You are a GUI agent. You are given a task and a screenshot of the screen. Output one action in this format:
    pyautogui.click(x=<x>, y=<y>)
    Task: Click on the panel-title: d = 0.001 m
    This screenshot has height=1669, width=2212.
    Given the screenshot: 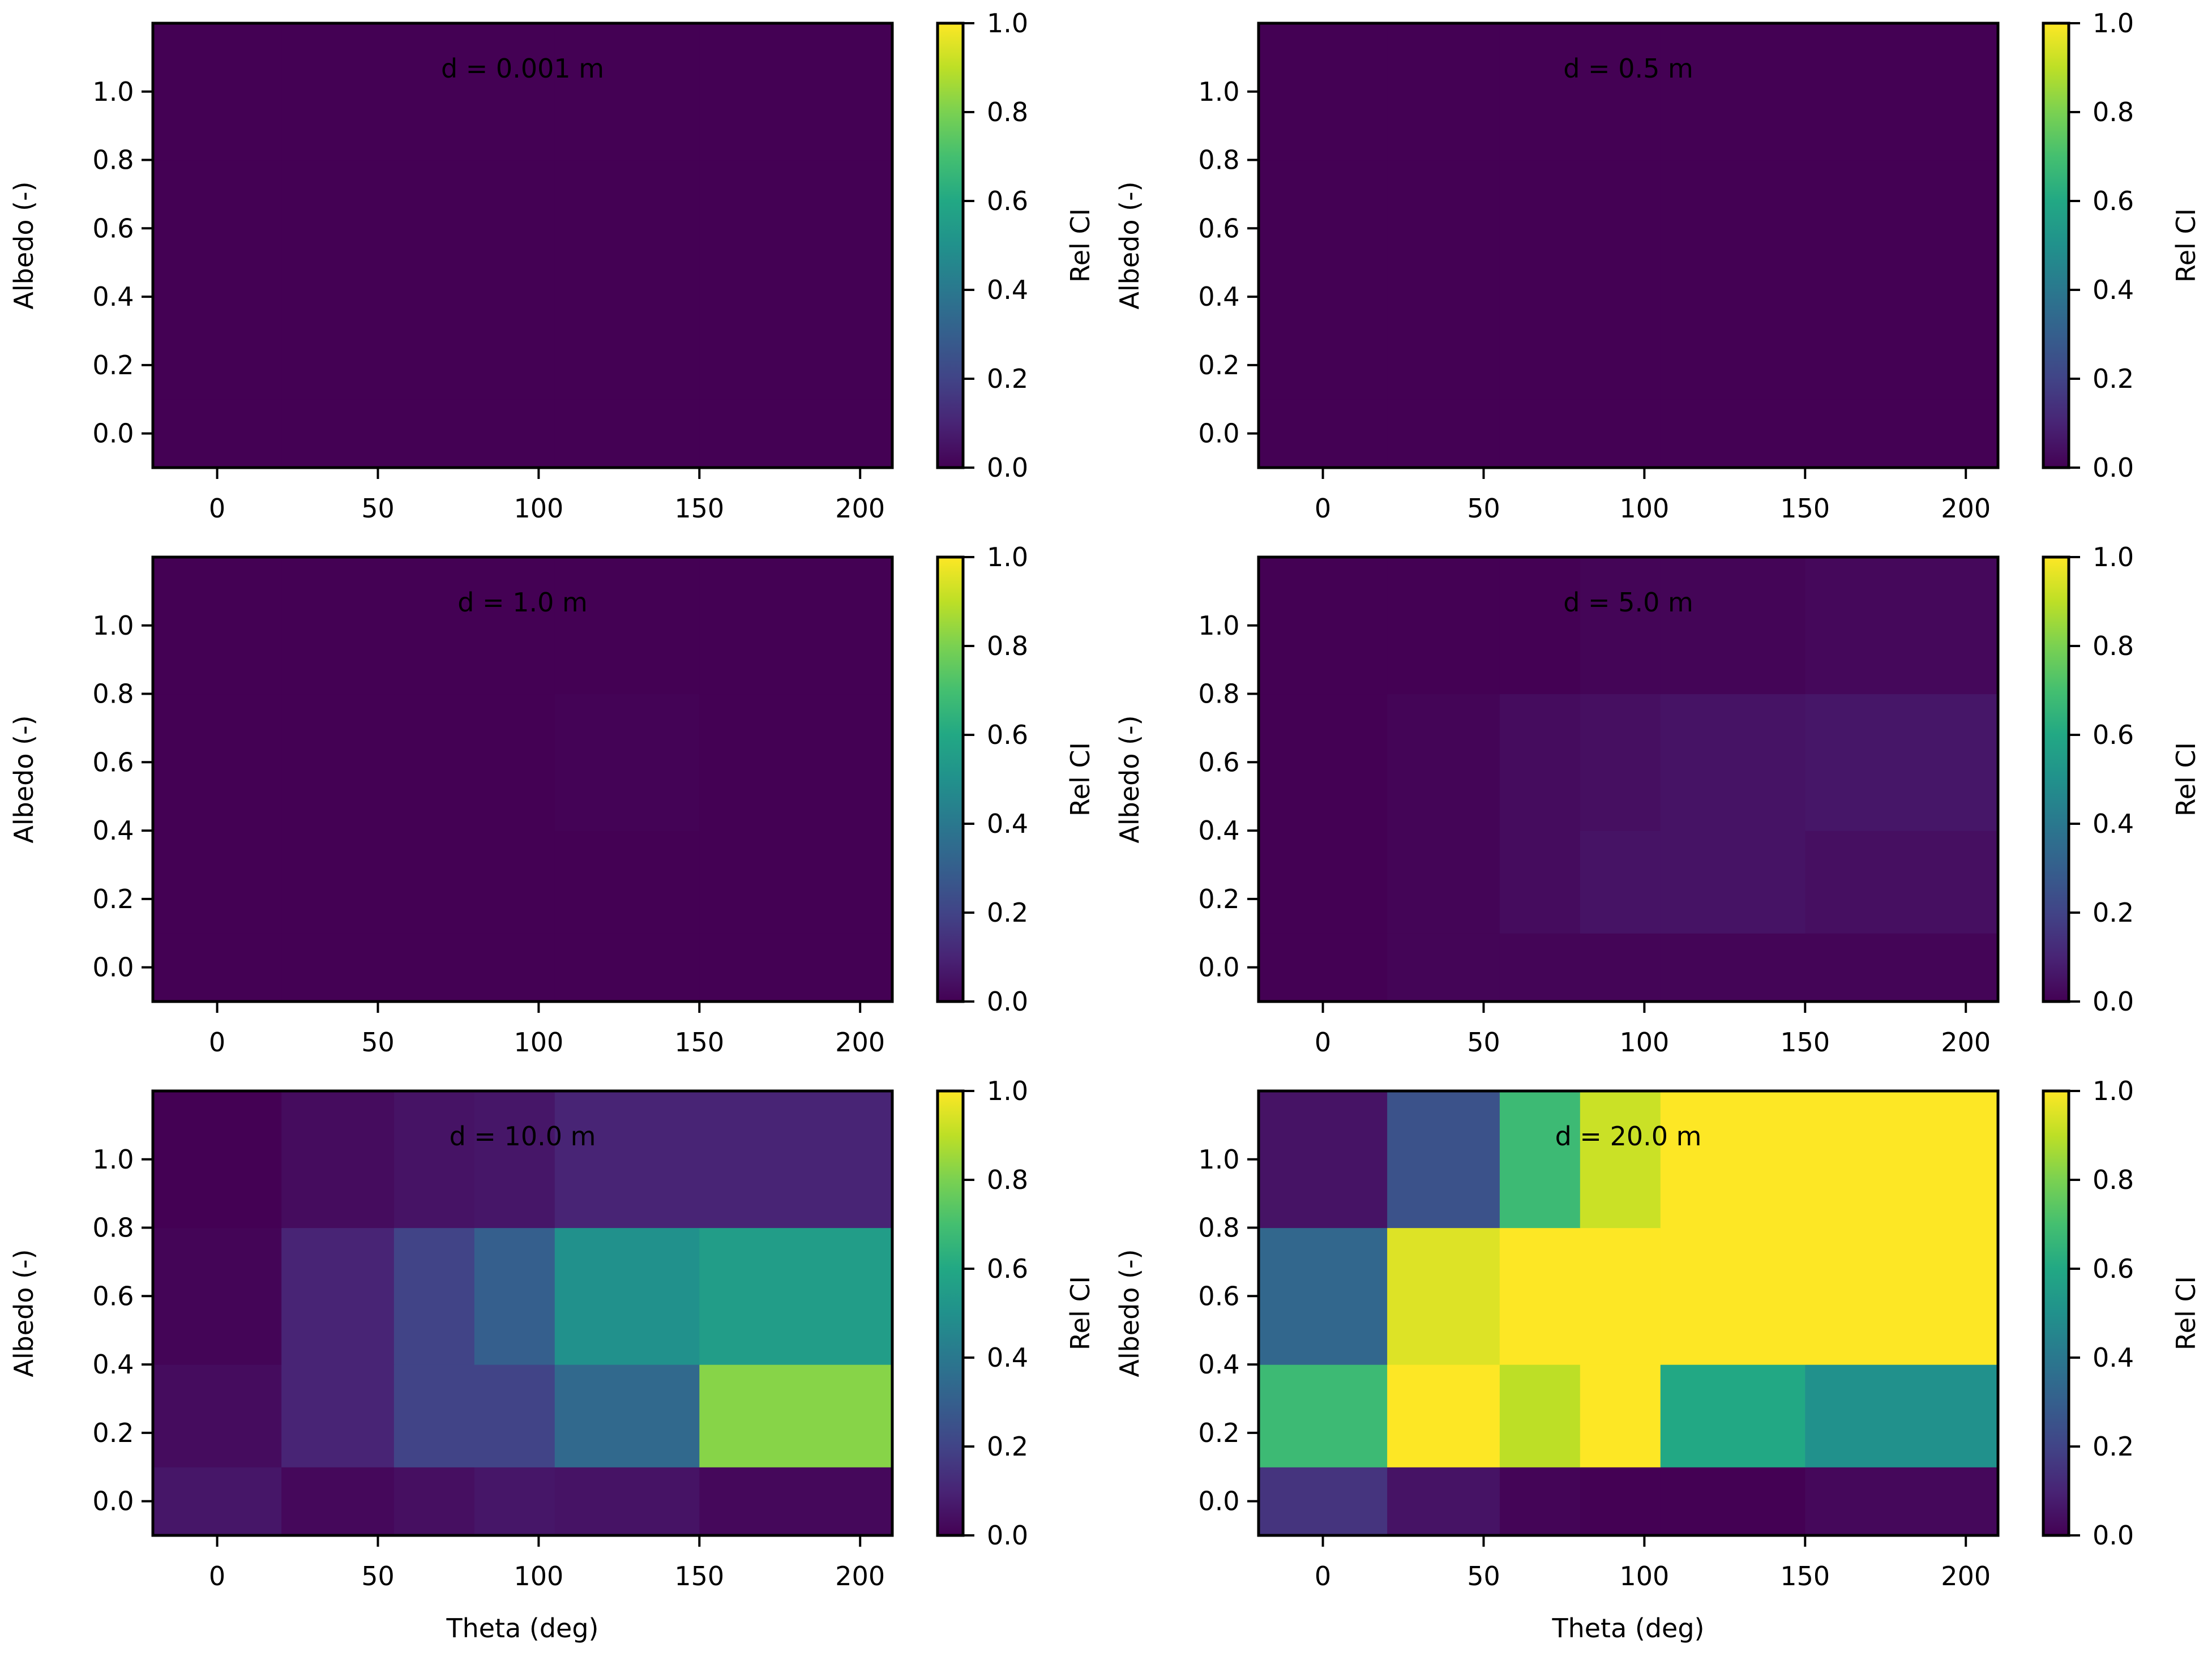 What is the action you would take?
    pyautogui.click(x=522, y=68)
    